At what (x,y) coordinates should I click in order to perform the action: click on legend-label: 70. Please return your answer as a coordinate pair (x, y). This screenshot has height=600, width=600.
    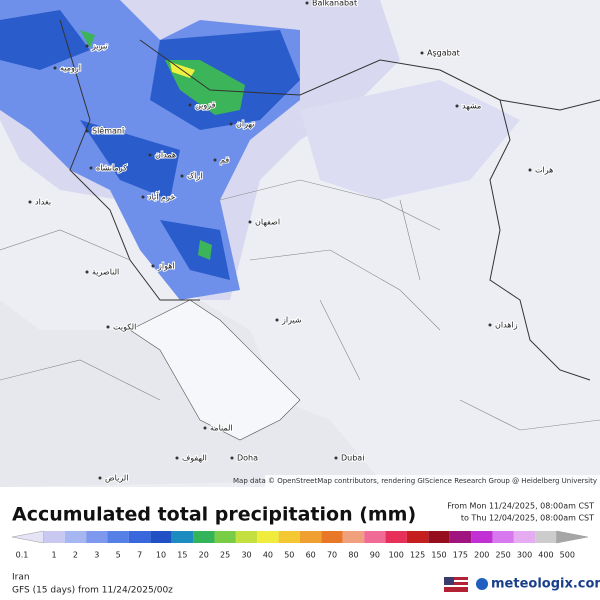
    Looking at the image, I should click on (332, 555).